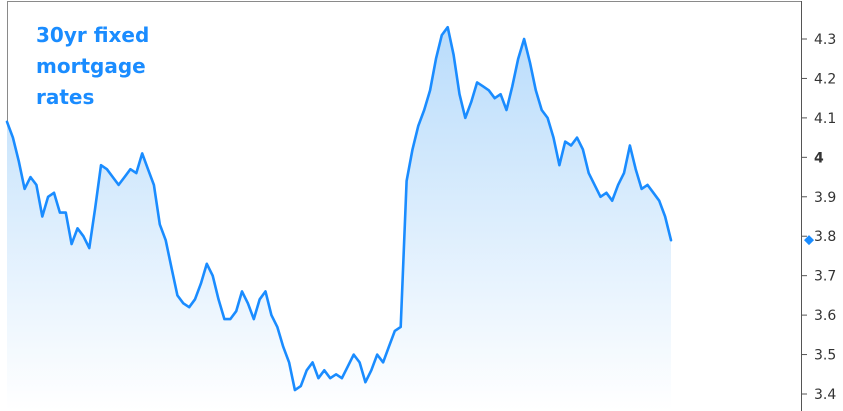 This screenshot has height=411, width=843. Describe the element at coordinates (825, 79) in the screenshot. I see `y-tick-label: 4.2` at that location.